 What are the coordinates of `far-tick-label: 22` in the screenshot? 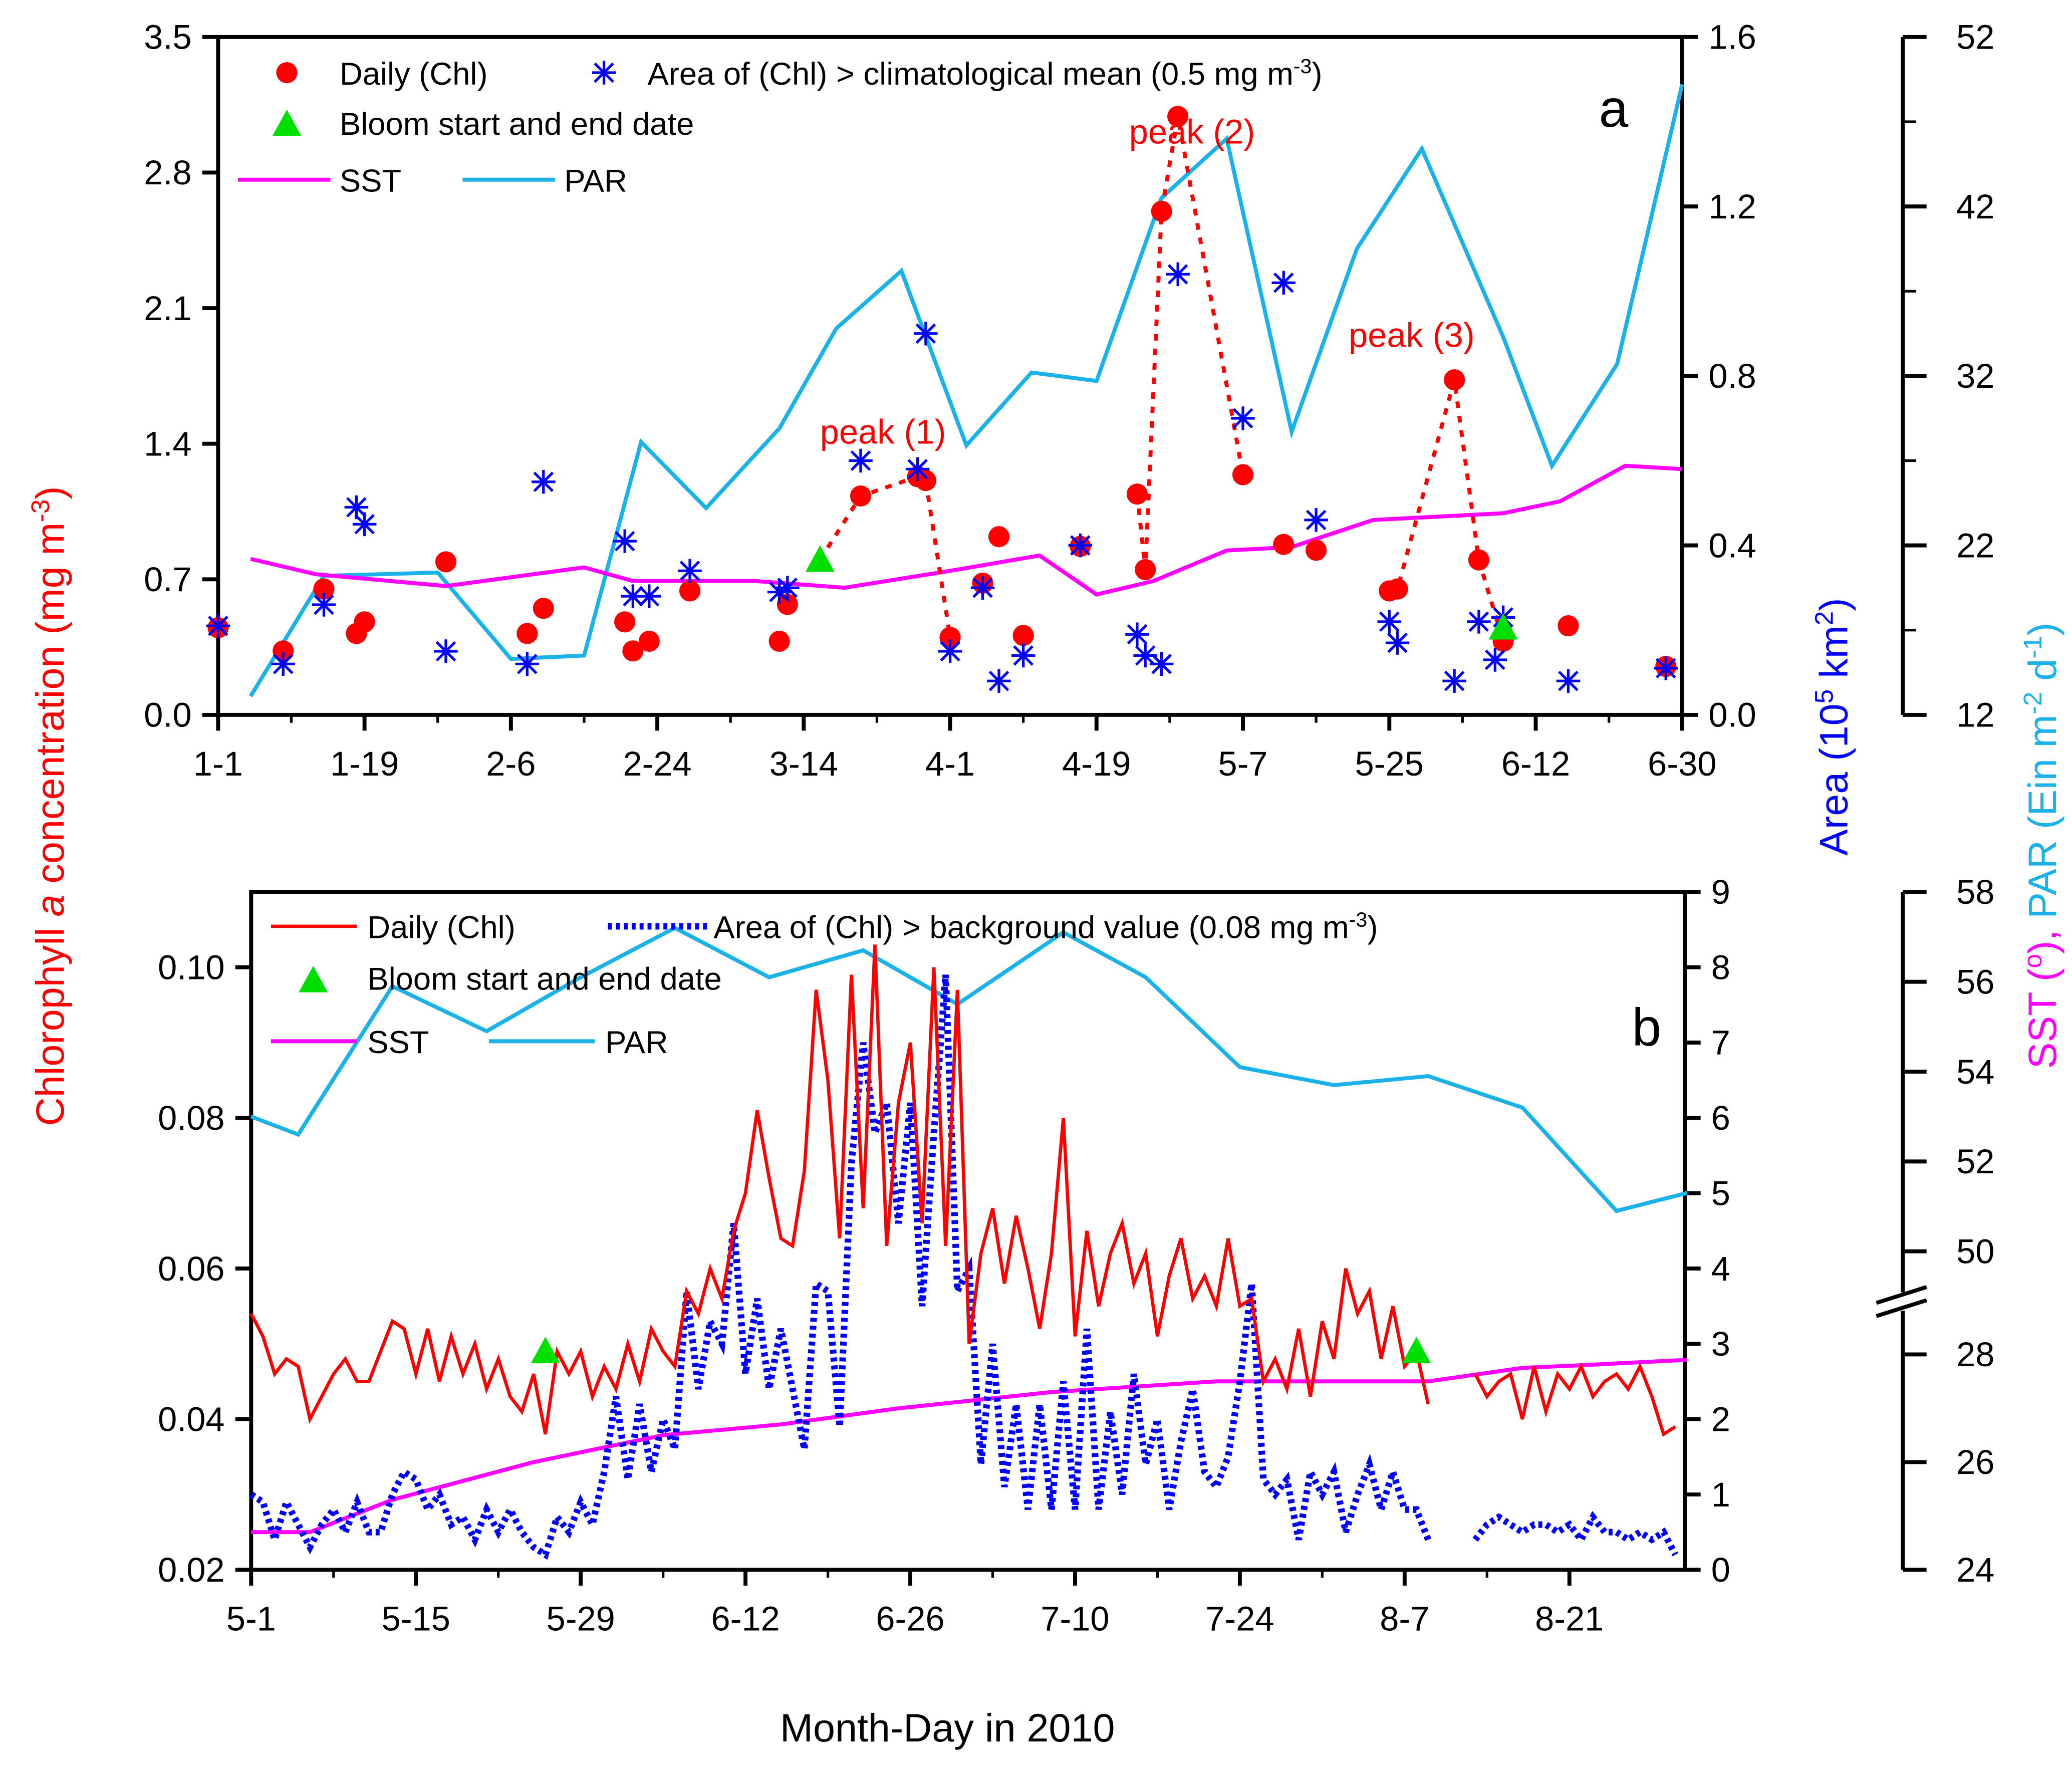 It's located at (1975, 545).